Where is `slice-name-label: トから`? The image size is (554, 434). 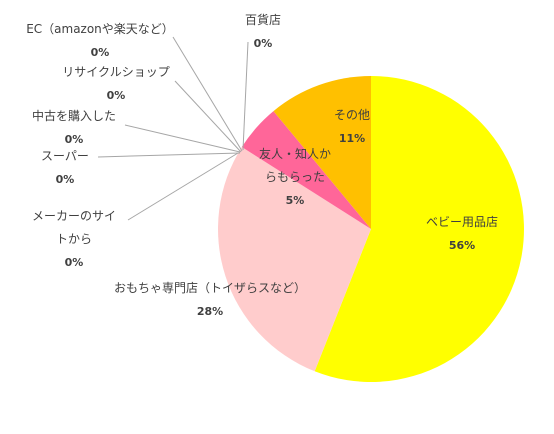 slice-name-label: トから is located at coordinates (74, 239).